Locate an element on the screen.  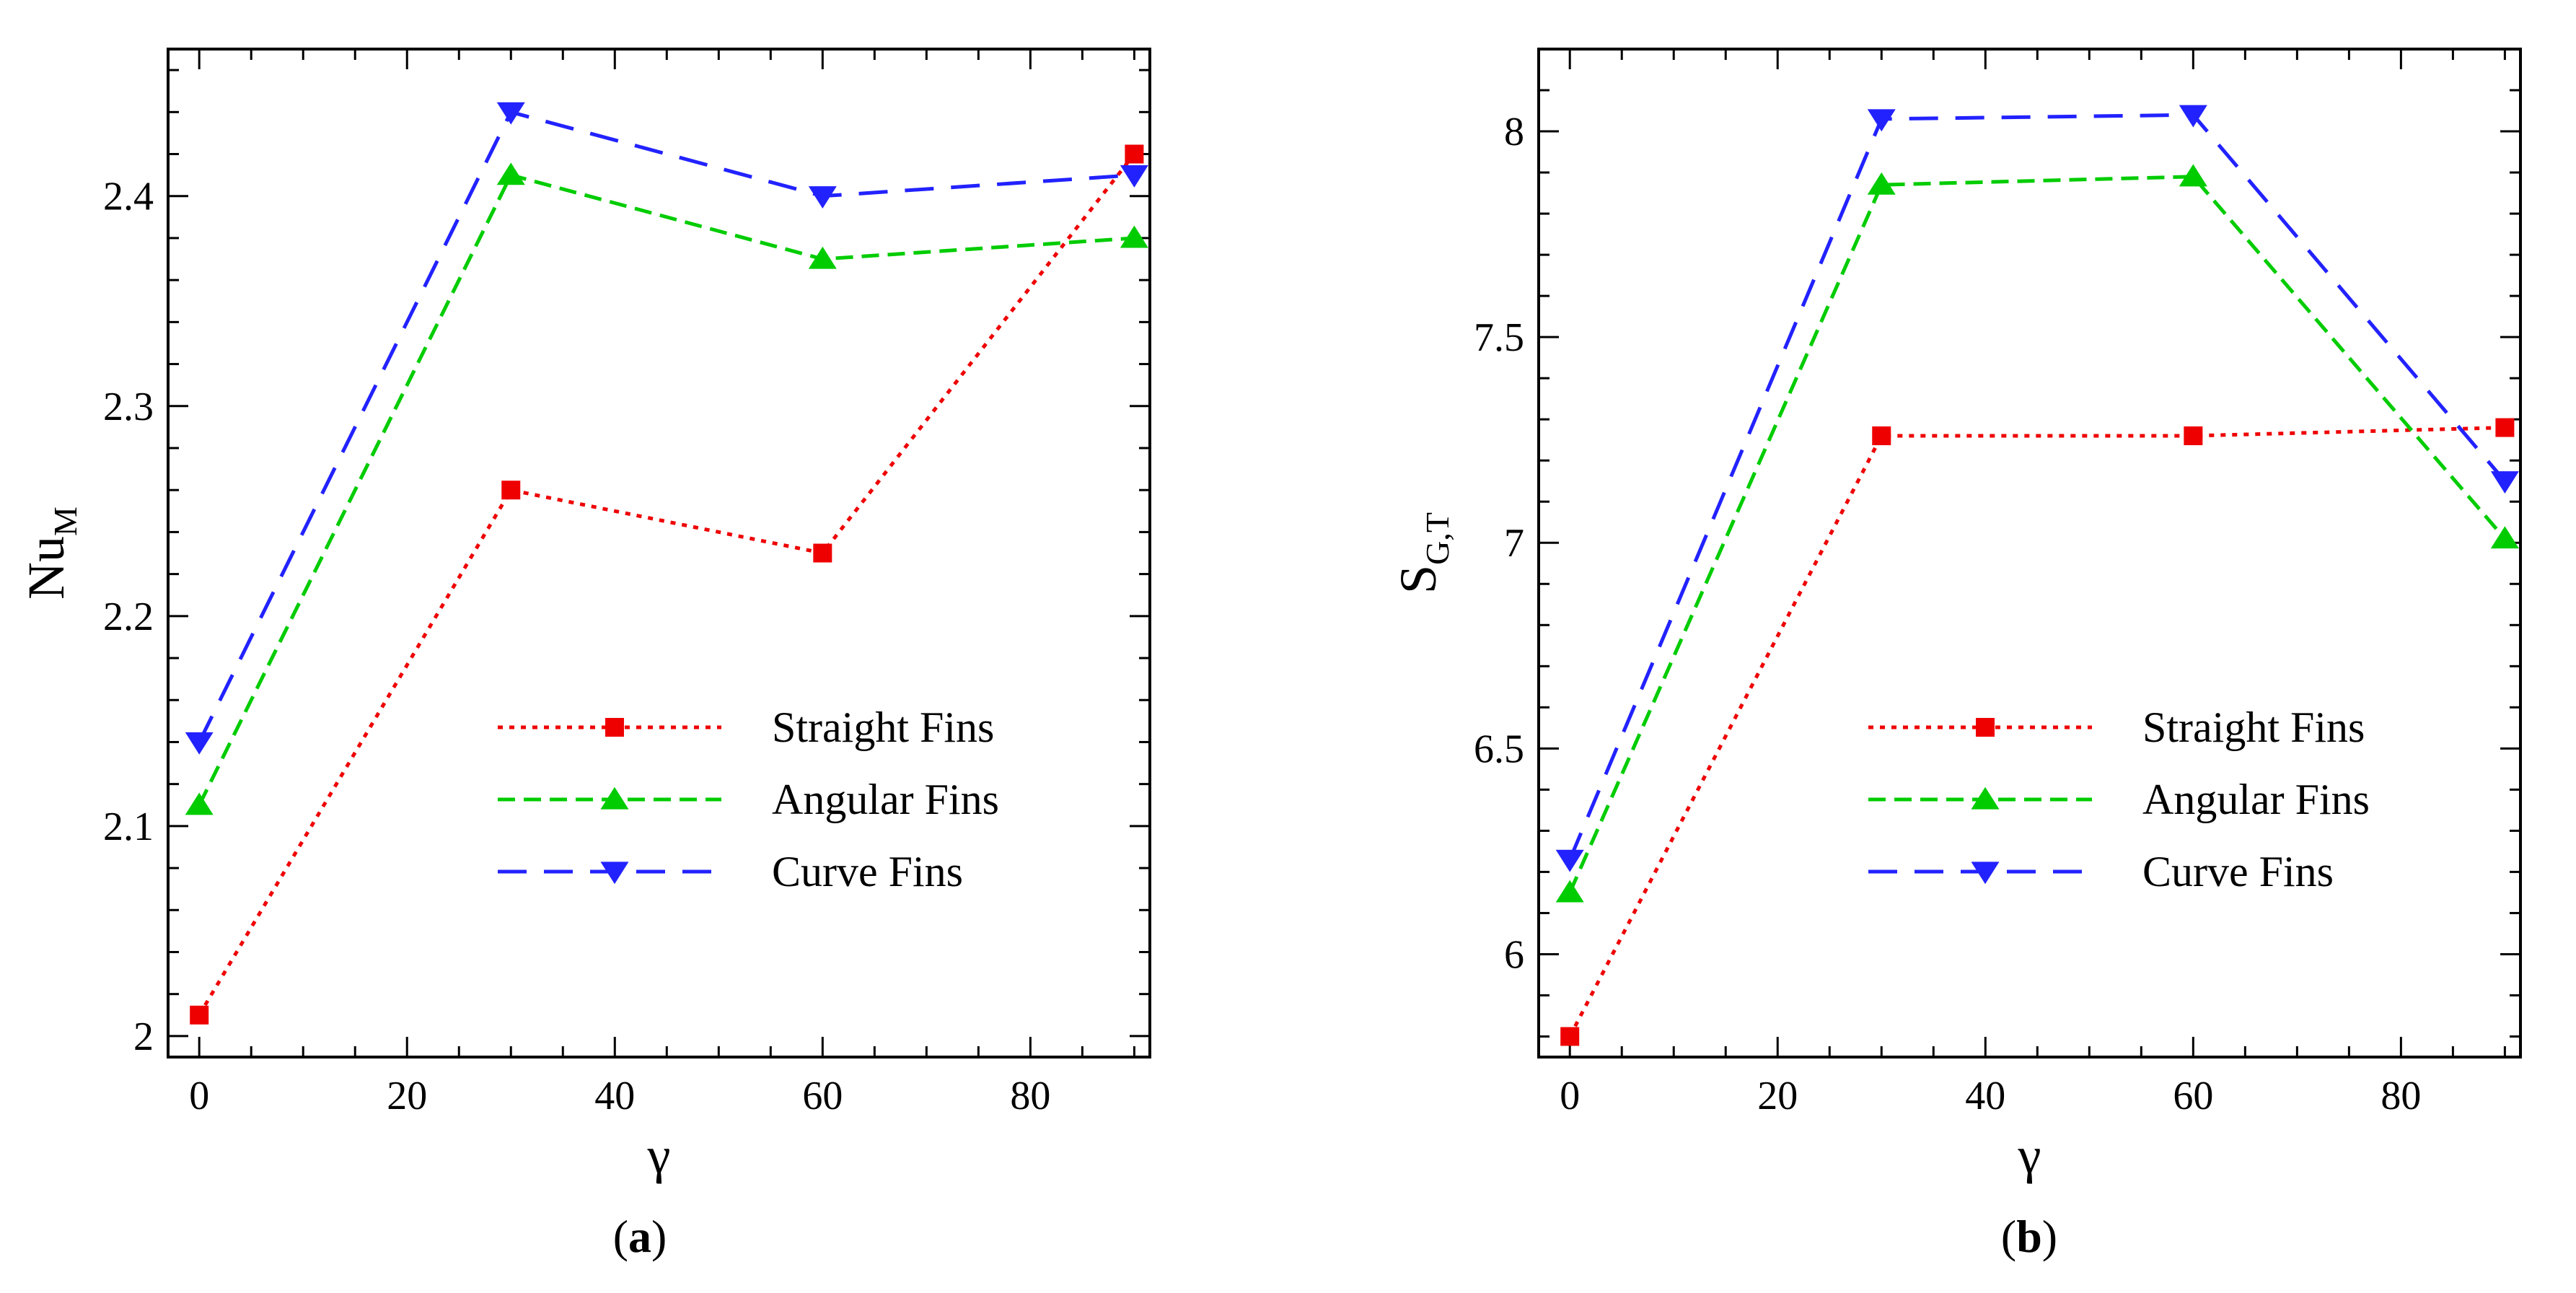
y-axis-title-subscript: M is located at coordinates (65, 522).